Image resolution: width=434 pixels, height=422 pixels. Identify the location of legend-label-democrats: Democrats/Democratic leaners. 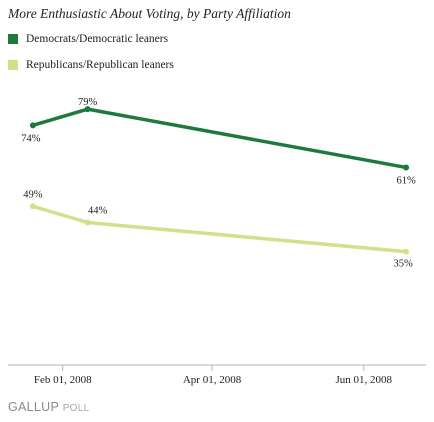
(97, 39).